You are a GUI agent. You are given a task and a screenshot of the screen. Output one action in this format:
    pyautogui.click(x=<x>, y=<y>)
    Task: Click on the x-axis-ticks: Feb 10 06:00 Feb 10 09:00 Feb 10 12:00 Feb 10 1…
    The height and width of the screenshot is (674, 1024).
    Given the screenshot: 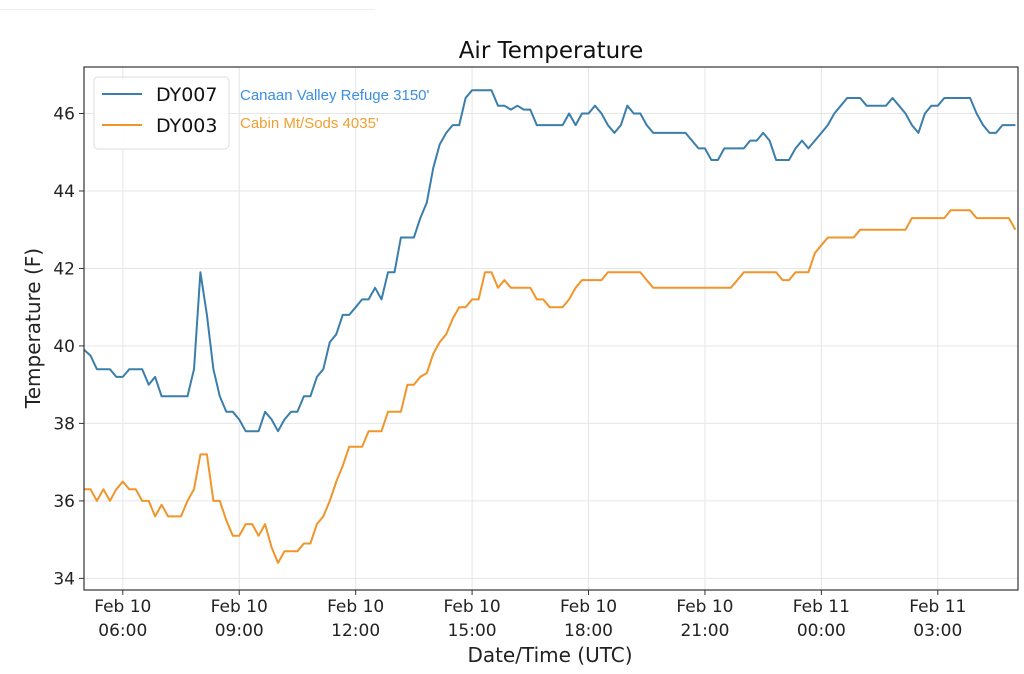 What is the action you would take?
    pyautogui.click(x=530, y=615)
    